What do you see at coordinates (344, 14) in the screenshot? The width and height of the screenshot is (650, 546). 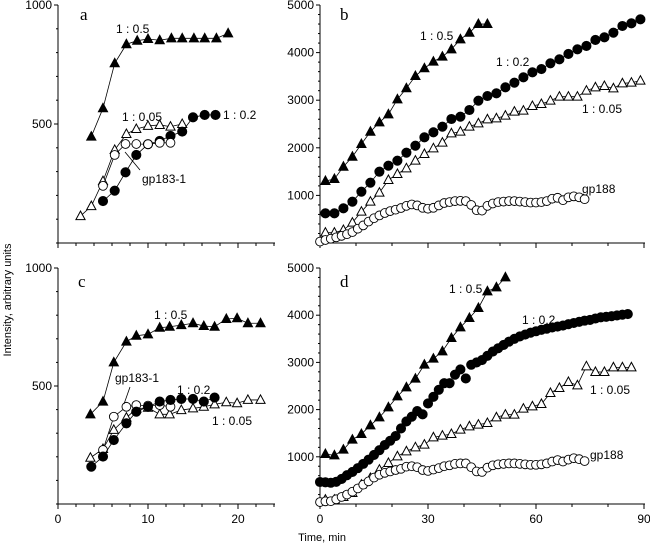 I see `panel-letter: b` at bounding box center [344, 14].